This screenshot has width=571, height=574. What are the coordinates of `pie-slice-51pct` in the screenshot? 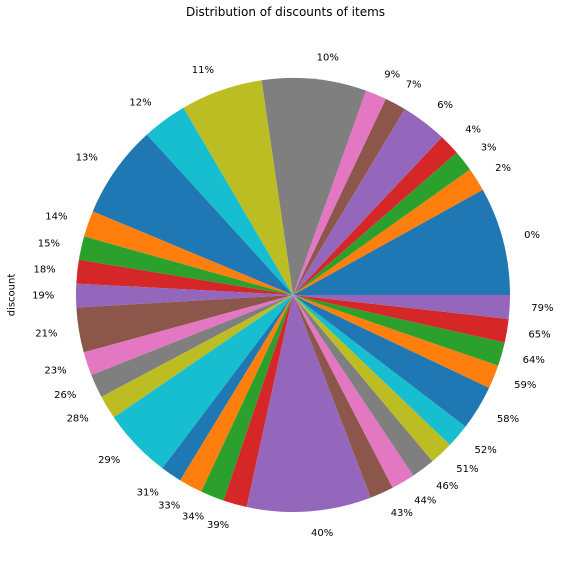 It's located at (371, 378).